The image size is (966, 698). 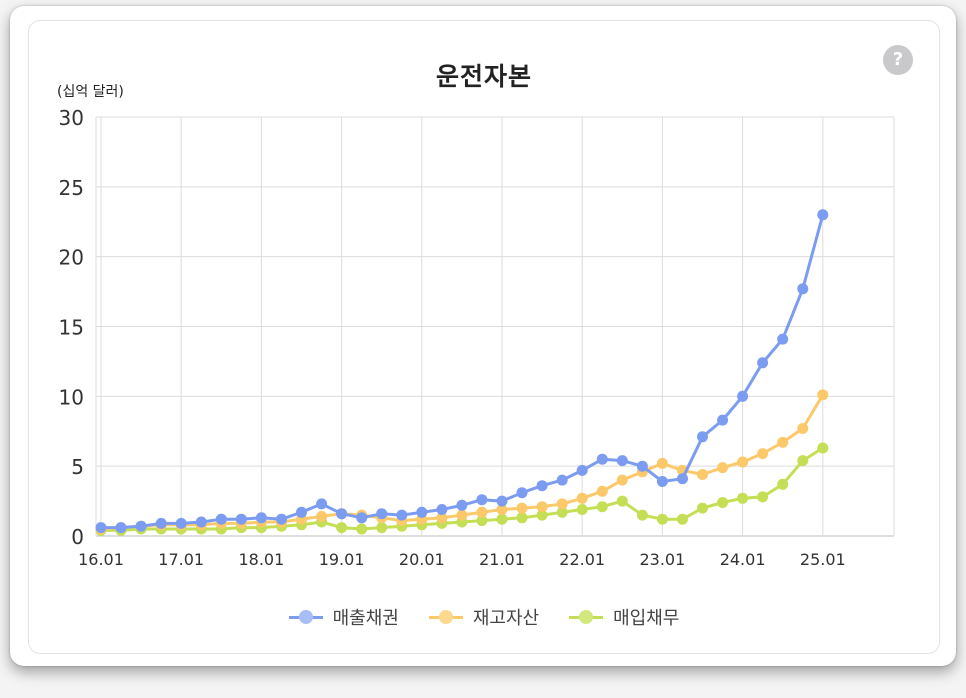 I want to click on x-tick-label: 19.01, so click(x=342, y=559).